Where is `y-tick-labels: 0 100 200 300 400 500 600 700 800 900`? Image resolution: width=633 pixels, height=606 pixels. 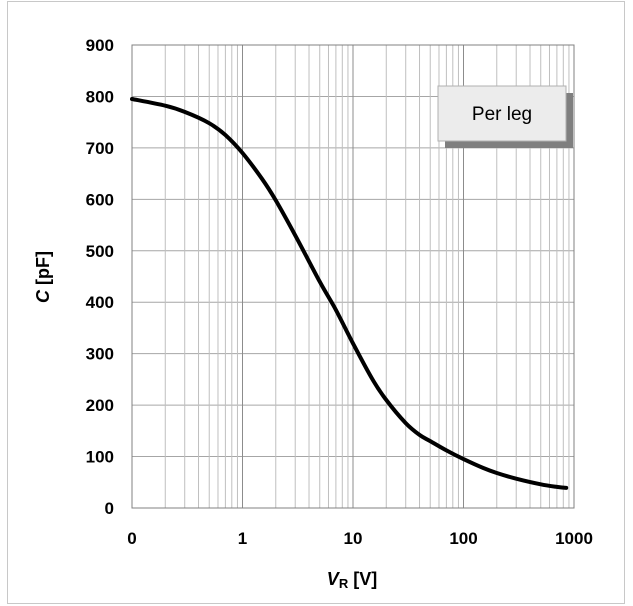 y-tick-labels: 0 100 200 300 400 500 600 700 800 900 is located at coordinates (100, 277).